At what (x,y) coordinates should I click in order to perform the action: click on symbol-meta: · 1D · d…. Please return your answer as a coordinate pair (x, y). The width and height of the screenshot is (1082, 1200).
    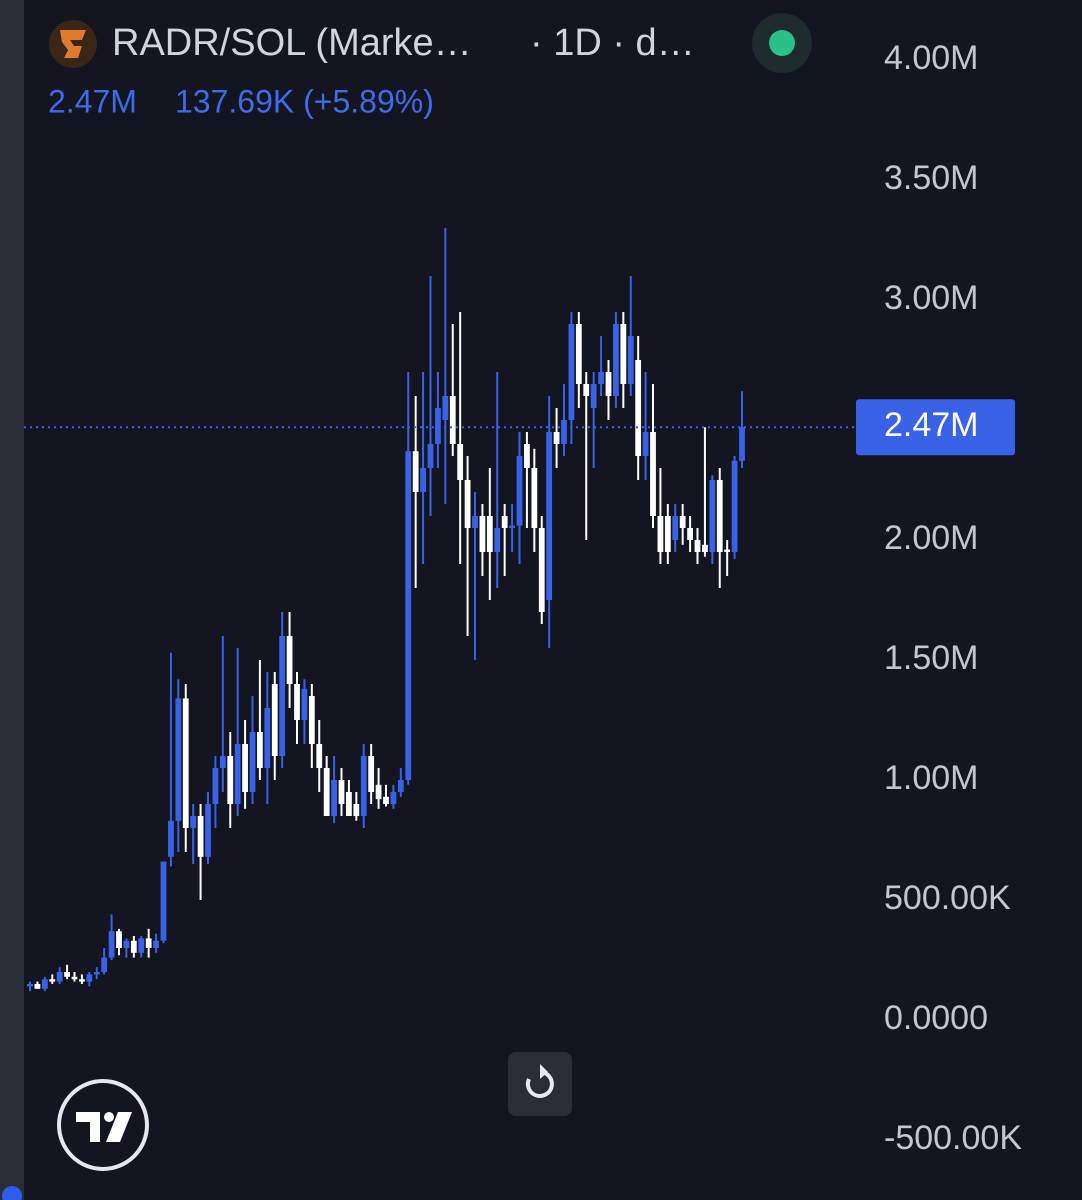
    Looking at the image, I should click on (612, 43).